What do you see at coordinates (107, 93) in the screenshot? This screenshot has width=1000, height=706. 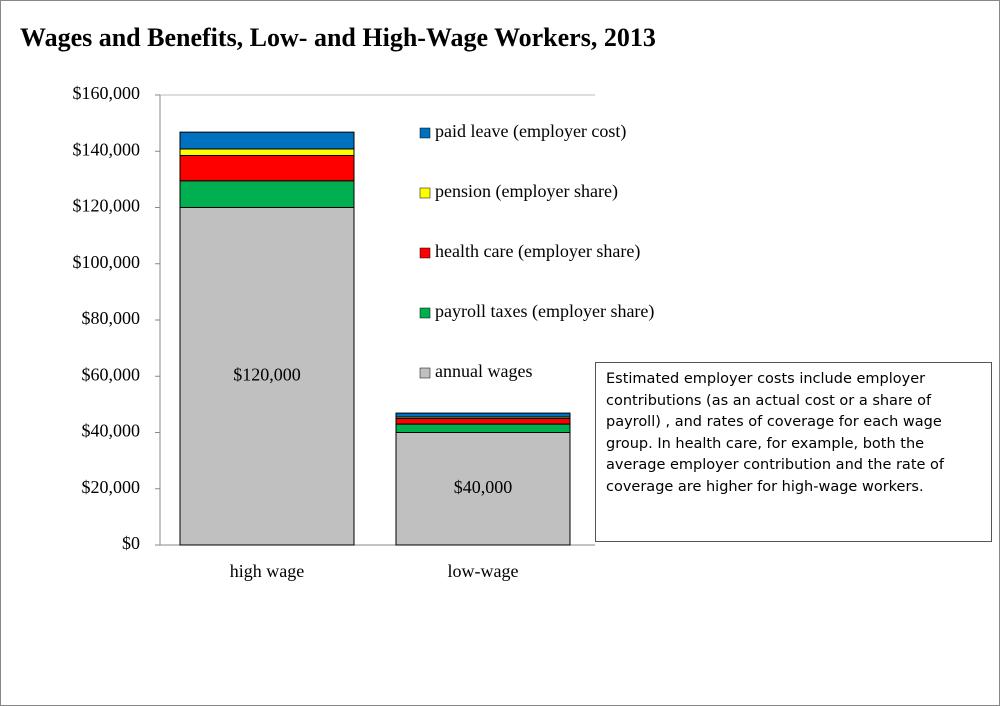 I see `y-tick-label: $160,000` at bounding box center [107, 93].